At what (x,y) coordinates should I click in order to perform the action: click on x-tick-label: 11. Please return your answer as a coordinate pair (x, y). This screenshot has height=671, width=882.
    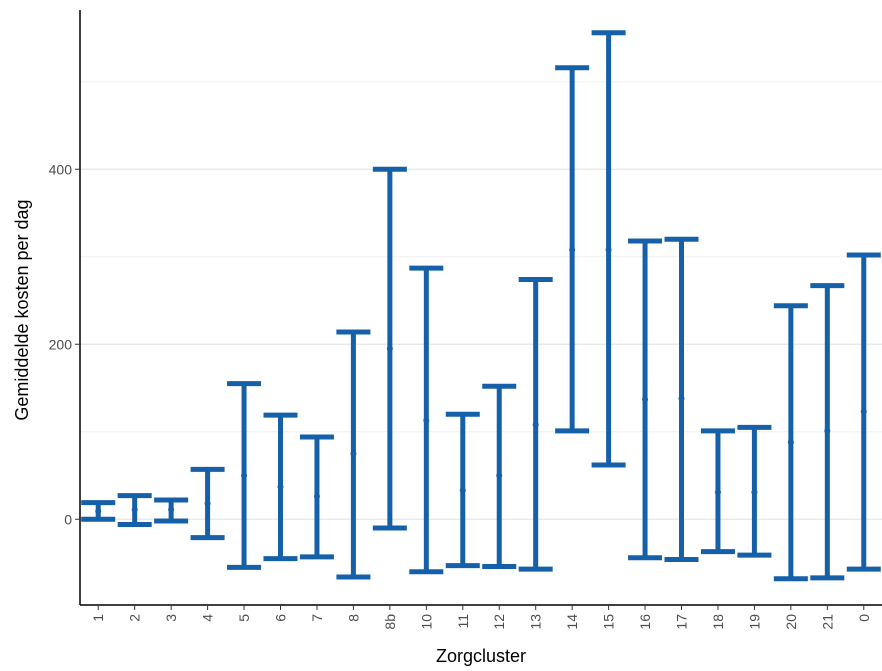
    Looking at the image, I should click on (463, 621).